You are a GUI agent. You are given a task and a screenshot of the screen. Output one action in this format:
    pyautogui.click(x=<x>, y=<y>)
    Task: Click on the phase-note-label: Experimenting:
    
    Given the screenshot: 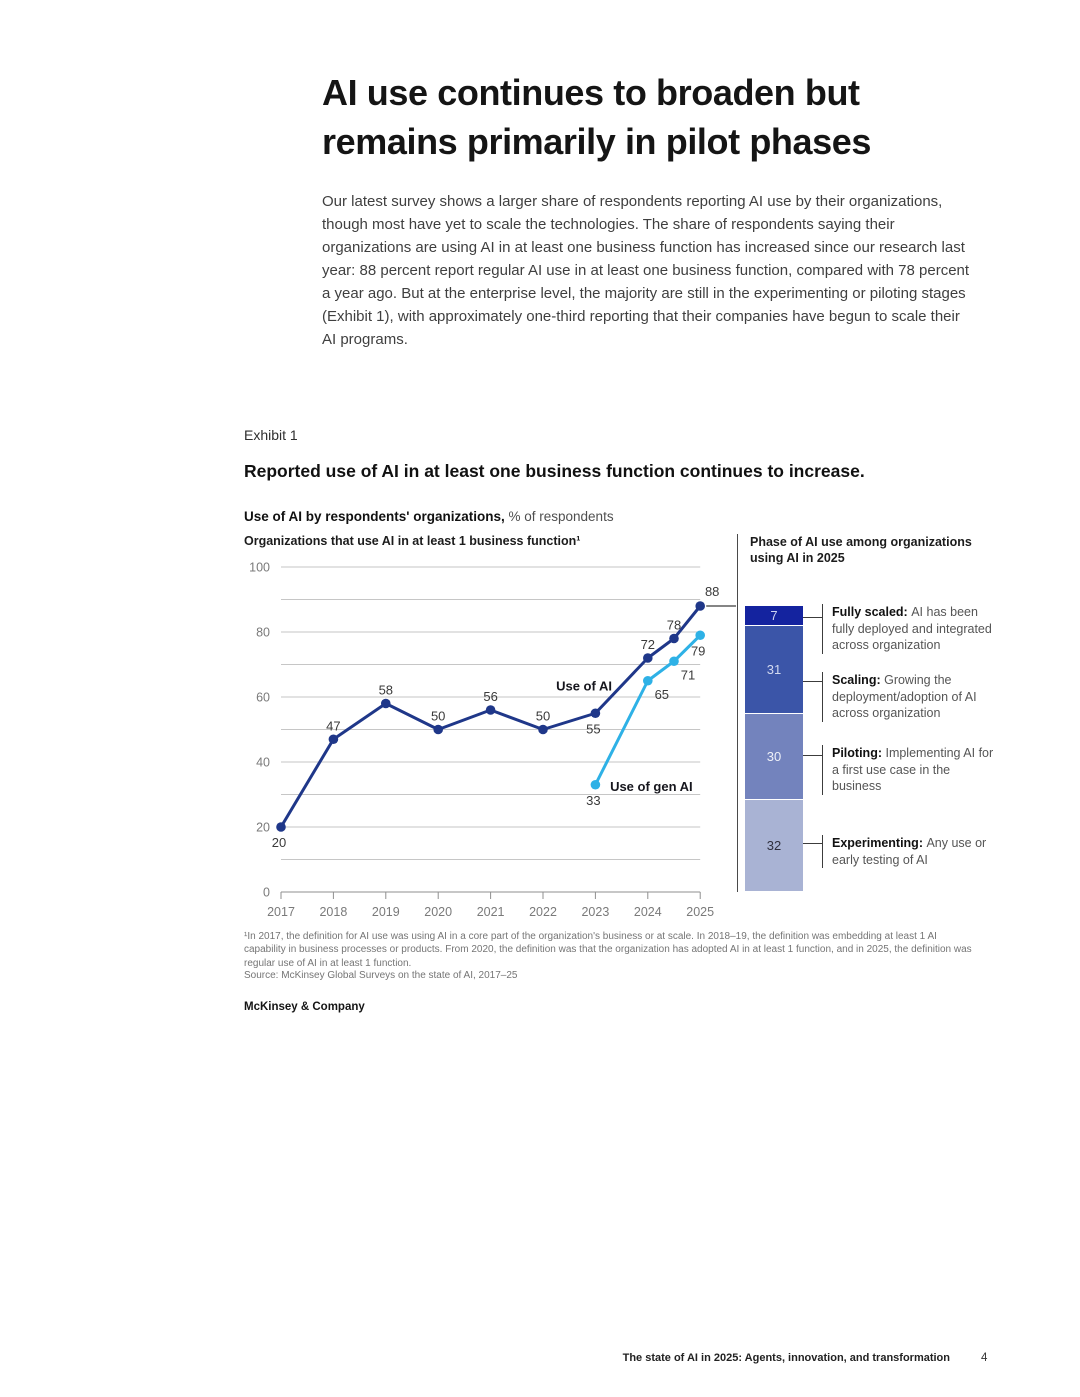 What is the action you would take?
    pyautogui.click(x=879, y=843)
    